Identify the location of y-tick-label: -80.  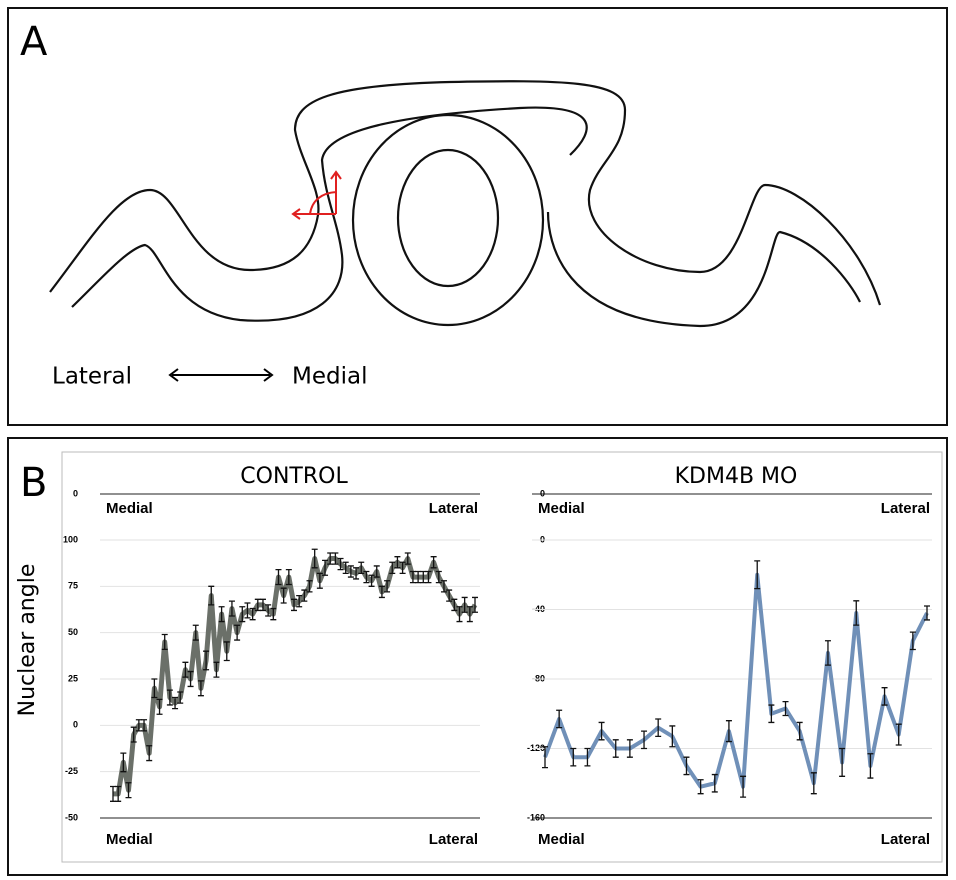
(538, 678).